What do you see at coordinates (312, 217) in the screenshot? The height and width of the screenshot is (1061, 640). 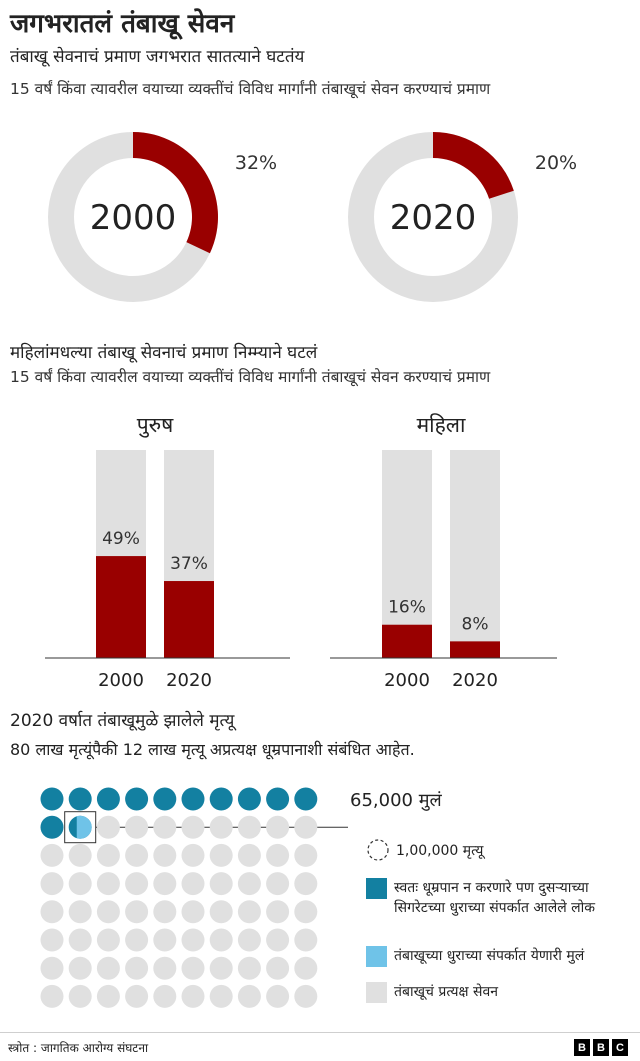 I see `donut-charts: 2000 32% 2020 20%` at bounding box center [312, 217].